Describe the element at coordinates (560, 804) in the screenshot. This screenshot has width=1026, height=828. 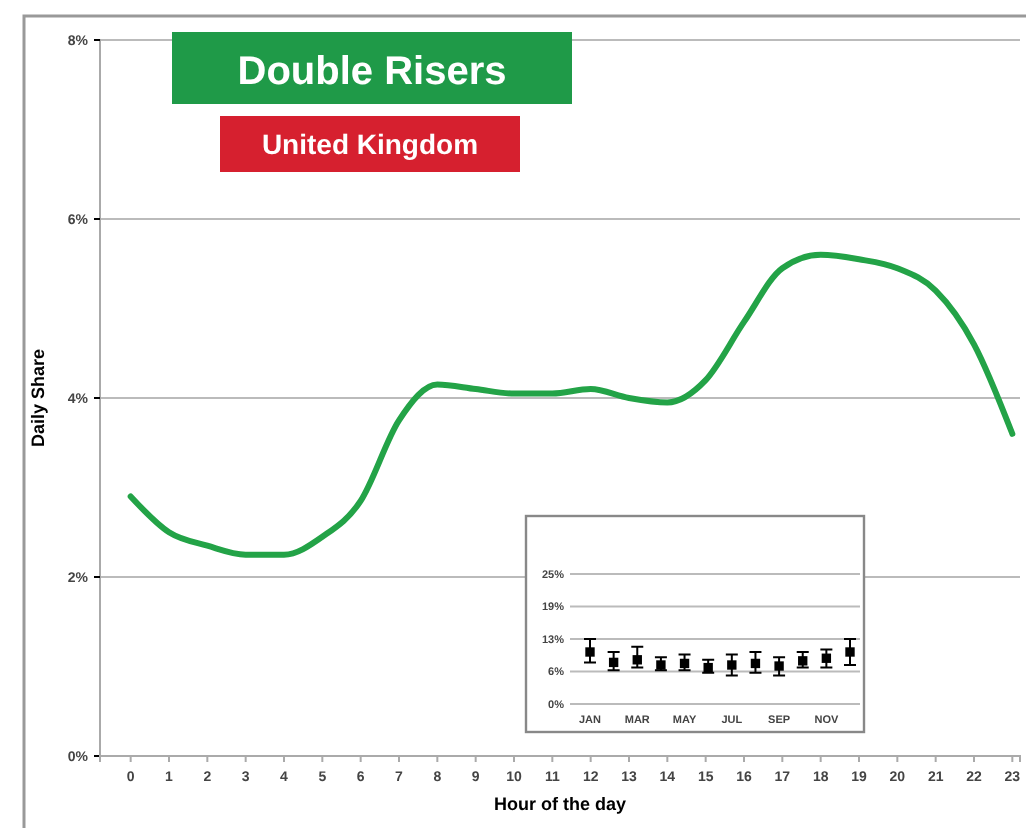
I see `x-axis-title: Hour of the day` at that location.